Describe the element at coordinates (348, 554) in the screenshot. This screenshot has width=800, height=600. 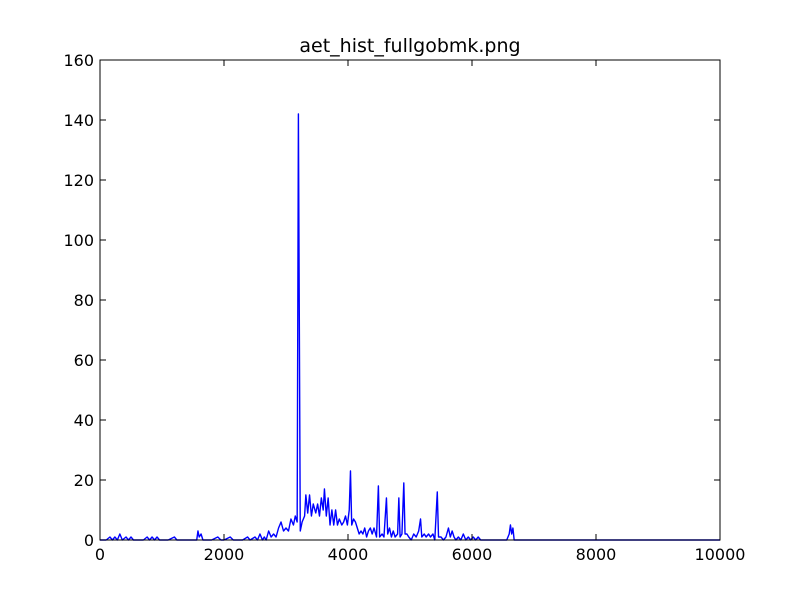
I see `x-tick-label: 4000` at that location.